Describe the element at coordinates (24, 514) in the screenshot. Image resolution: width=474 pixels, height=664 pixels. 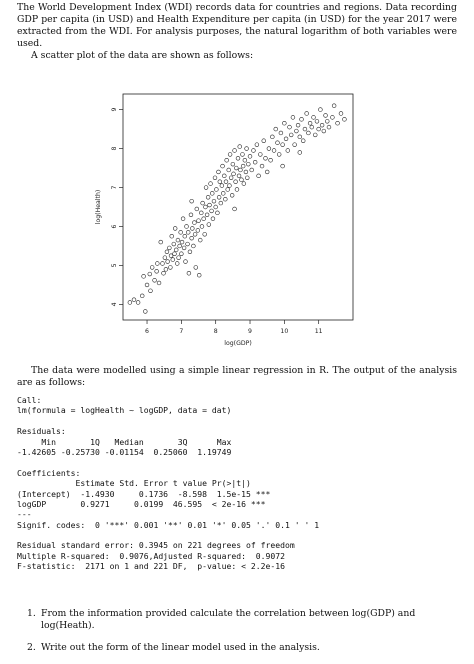
I see `r-output-line: ---` at that location.